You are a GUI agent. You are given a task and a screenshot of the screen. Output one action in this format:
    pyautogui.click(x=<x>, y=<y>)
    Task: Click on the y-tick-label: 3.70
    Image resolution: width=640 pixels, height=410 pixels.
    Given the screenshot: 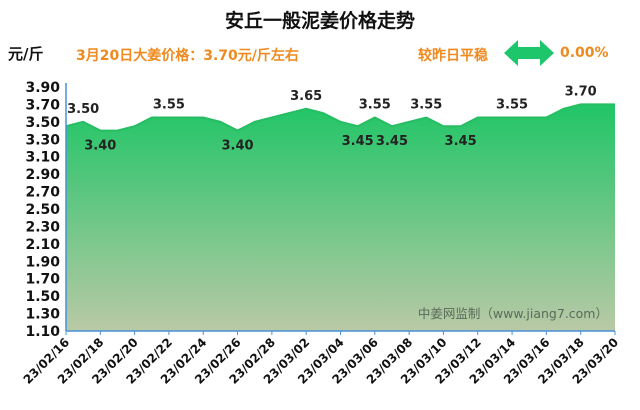 What is the action you would take?
    pyautogui.click(x=42, y=105)
    